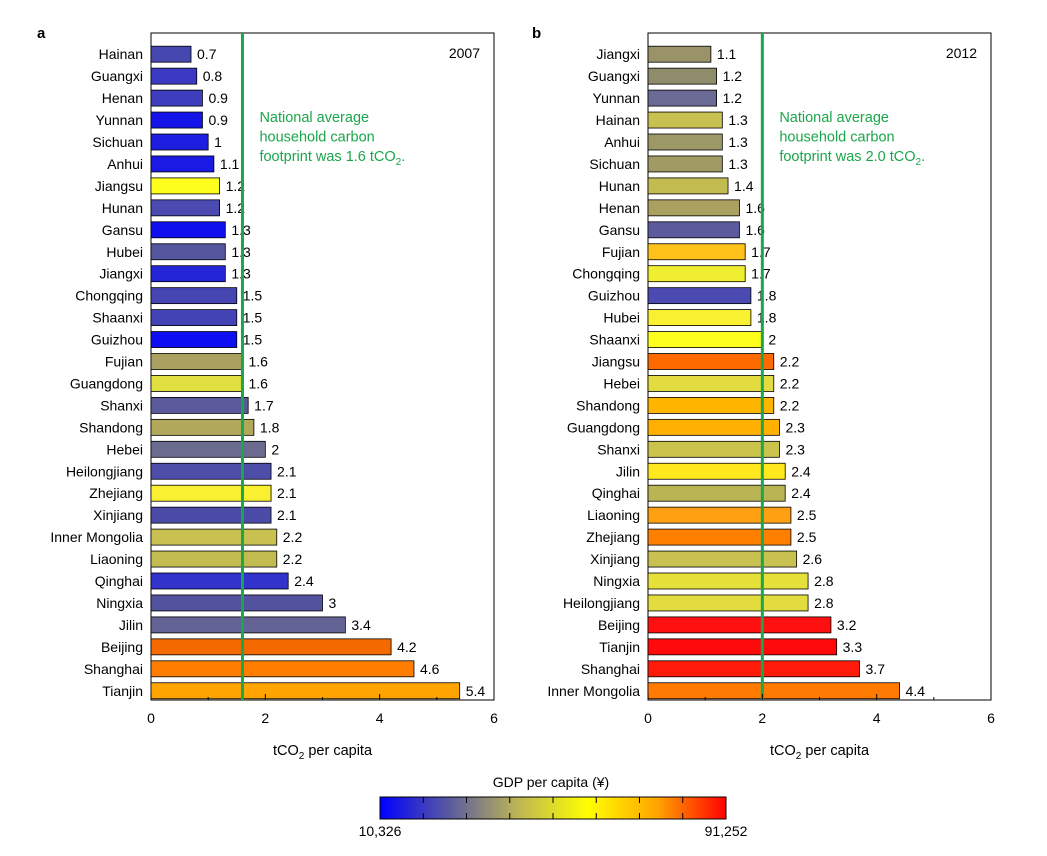  I want to click on category-label: Jiangxi, so click(121, 274).